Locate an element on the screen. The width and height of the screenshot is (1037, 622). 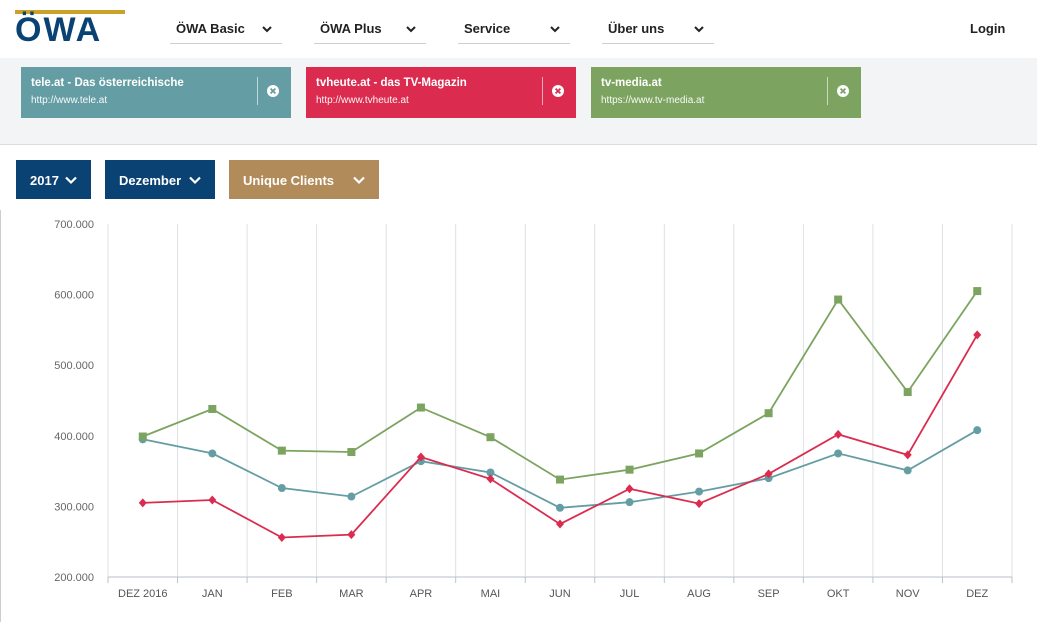
nav-label: ÖWA Plus is located at coordinates (351, 28).